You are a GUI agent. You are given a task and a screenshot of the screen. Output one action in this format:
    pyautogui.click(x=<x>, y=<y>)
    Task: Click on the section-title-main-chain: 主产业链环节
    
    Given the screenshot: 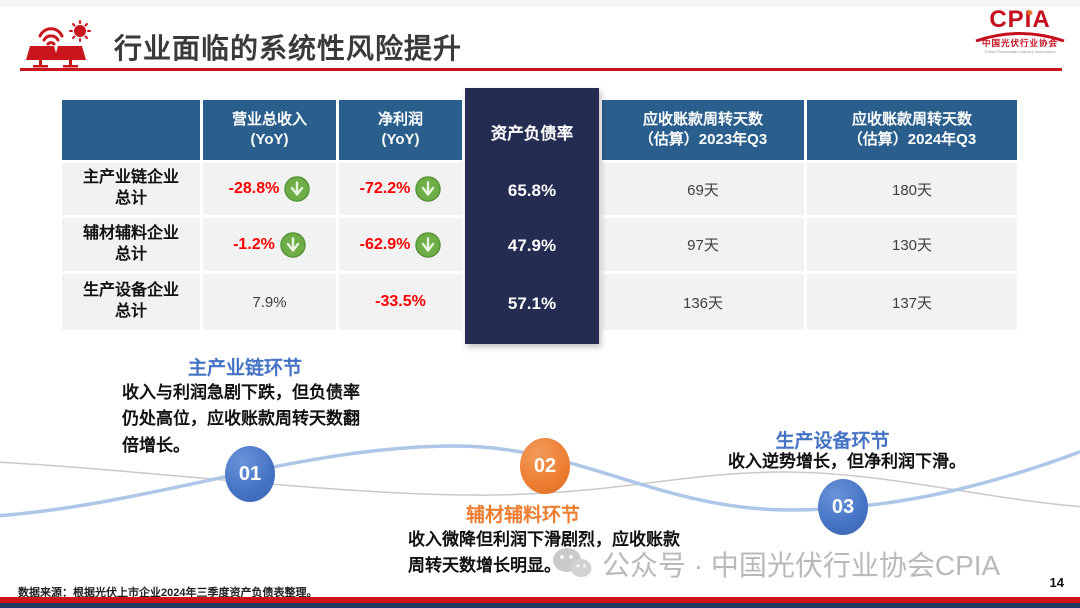 What is the action you would take?
    pyautogui.click(x=244, y=368)
    